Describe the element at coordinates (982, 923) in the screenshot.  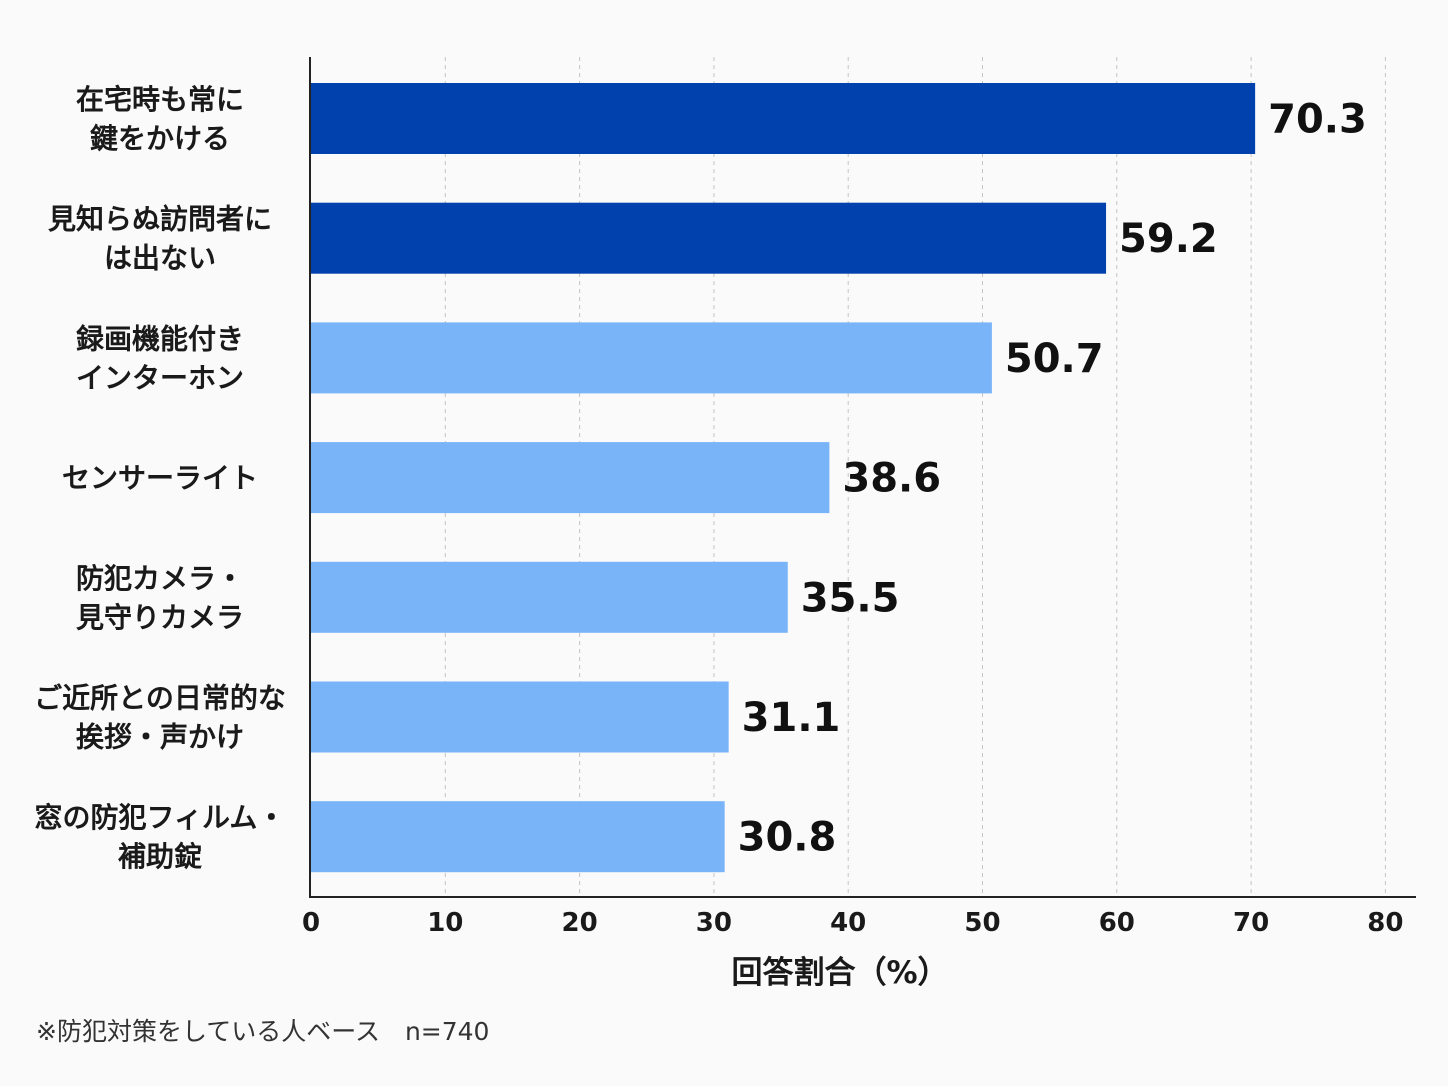
I see `x-tick-label-50: 50` at that location.